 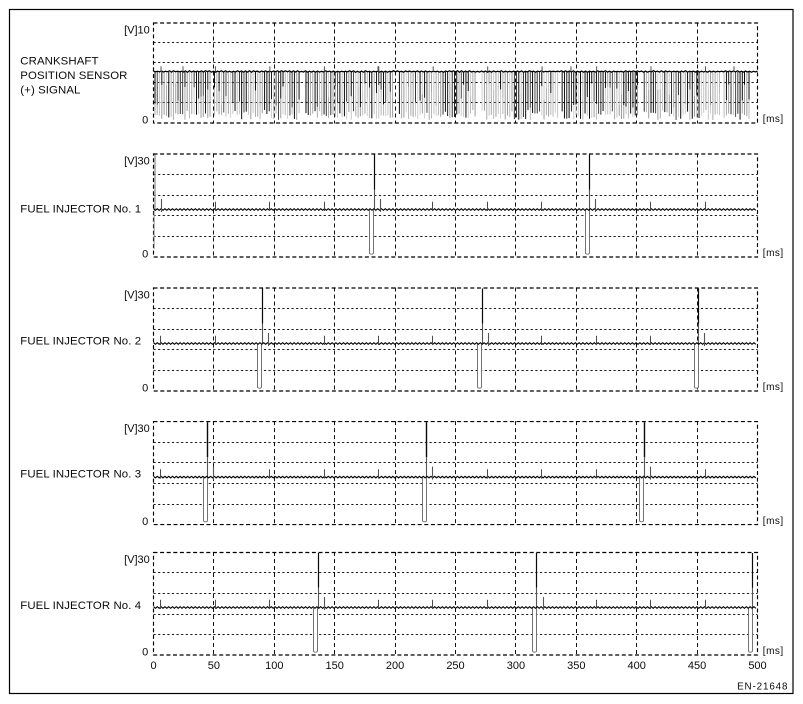 I want to click on svg-text: FUEL INJECTOR No. 3, so click(x=80, y=474).